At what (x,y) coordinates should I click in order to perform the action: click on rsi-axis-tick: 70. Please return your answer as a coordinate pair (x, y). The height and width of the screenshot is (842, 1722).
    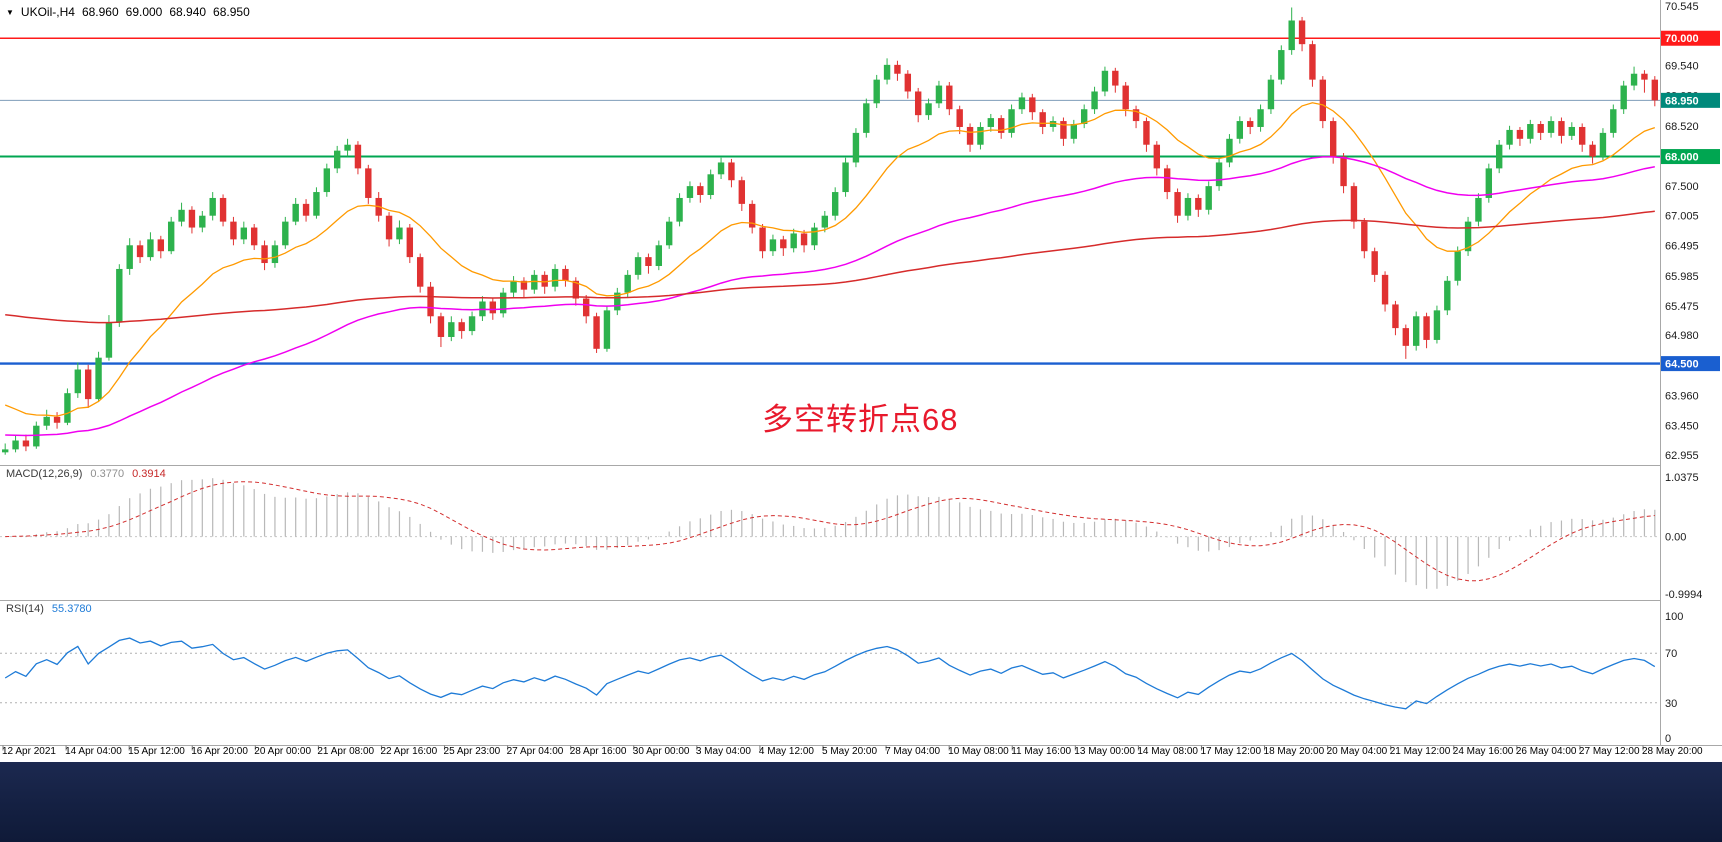
    Looking at the image, I should click on (1671, 654).